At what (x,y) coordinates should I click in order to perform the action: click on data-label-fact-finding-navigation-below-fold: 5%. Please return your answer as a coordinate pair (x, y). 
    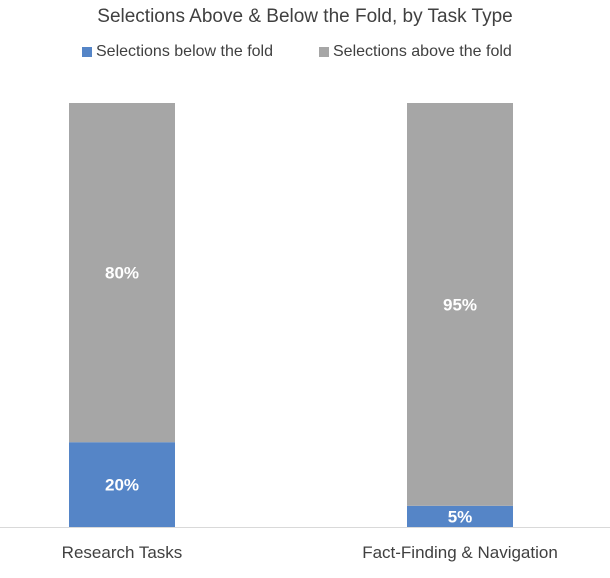
    Looking at the image, I should click on (460, 516).